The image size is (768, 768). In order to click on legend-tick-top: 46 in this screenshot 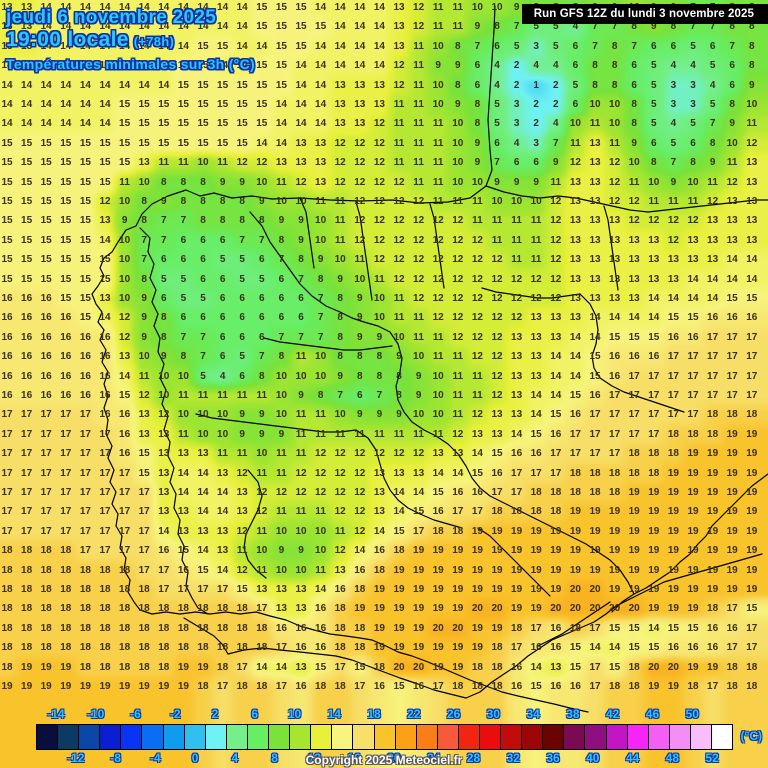, I will do `click(652, 714)`.